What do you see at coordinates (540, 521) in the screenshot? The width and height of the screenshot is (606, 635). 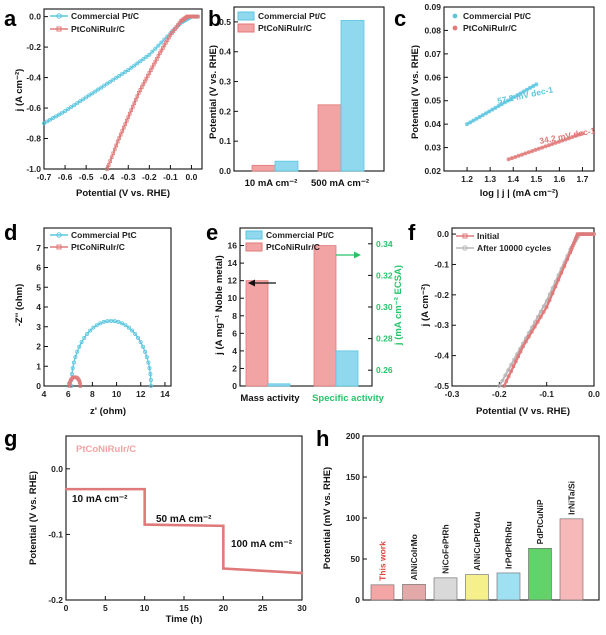 I see `bar-label-h-5: PdPtCuNiP` at bounding box center [540, 521].